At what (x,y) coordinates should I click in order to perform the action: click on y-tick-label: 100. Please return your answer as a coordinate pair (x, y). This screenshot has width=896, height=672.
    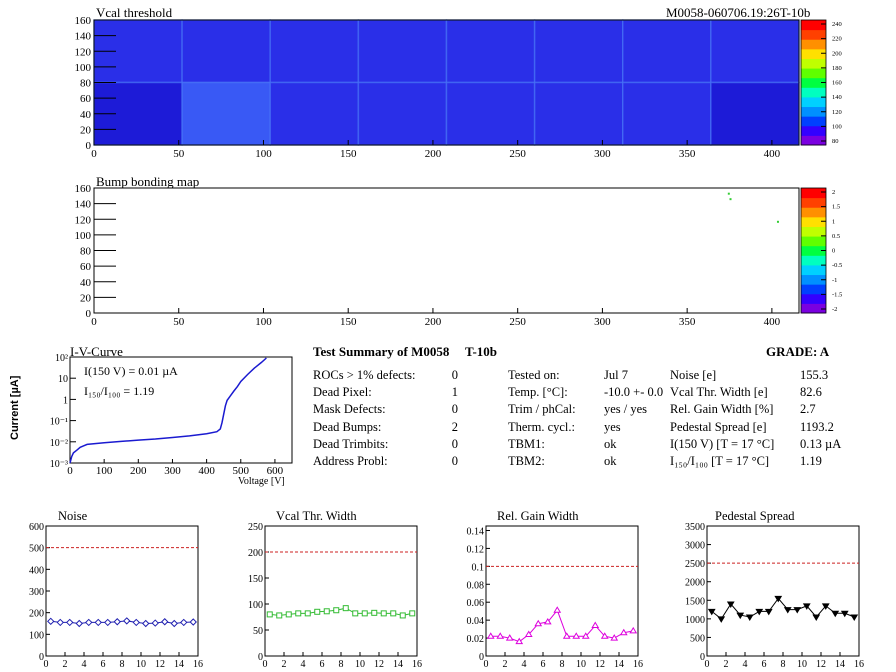
    Looking at the image, I should click on (83, 236).